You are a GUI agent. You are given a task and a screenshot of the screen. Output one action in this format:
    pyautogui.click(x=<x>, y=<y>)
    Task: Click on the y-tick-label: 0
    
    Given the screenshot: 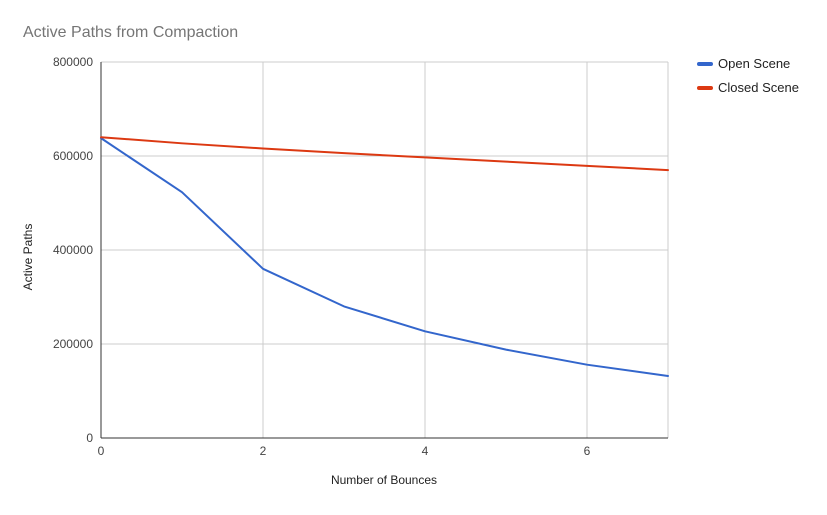 What is the action you would take?
    pyautogui.click(x=89, y=438)
    